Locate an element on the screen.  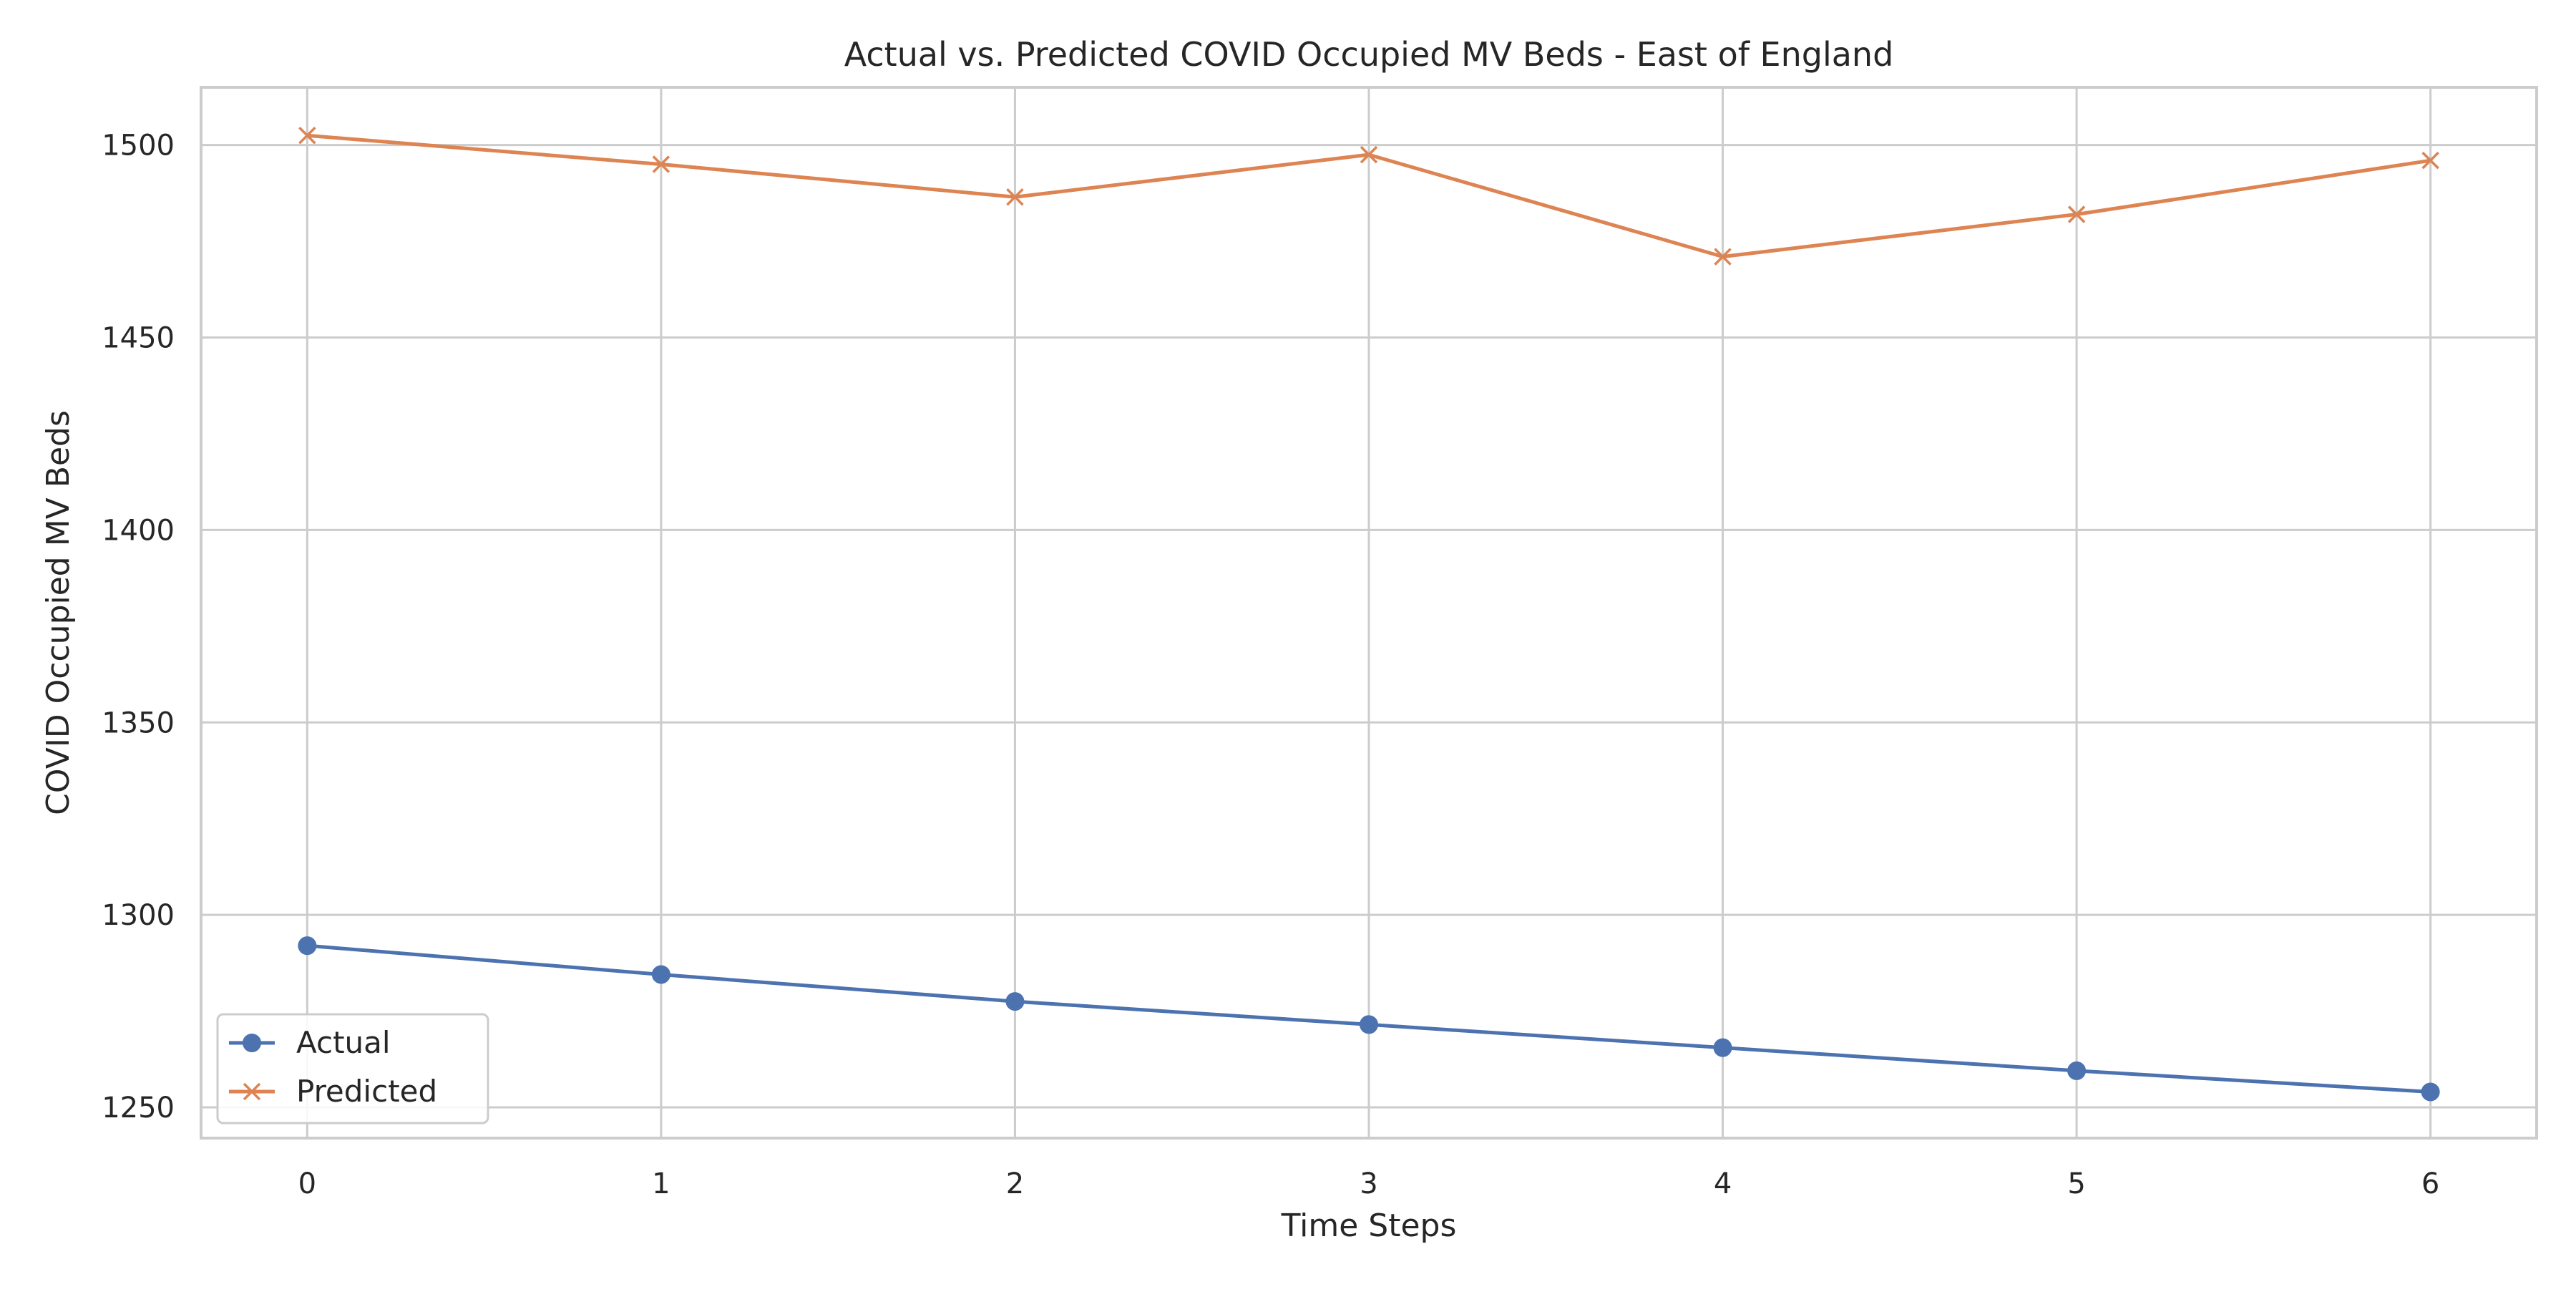
series-predicted is located at coordinates (1368, 196).